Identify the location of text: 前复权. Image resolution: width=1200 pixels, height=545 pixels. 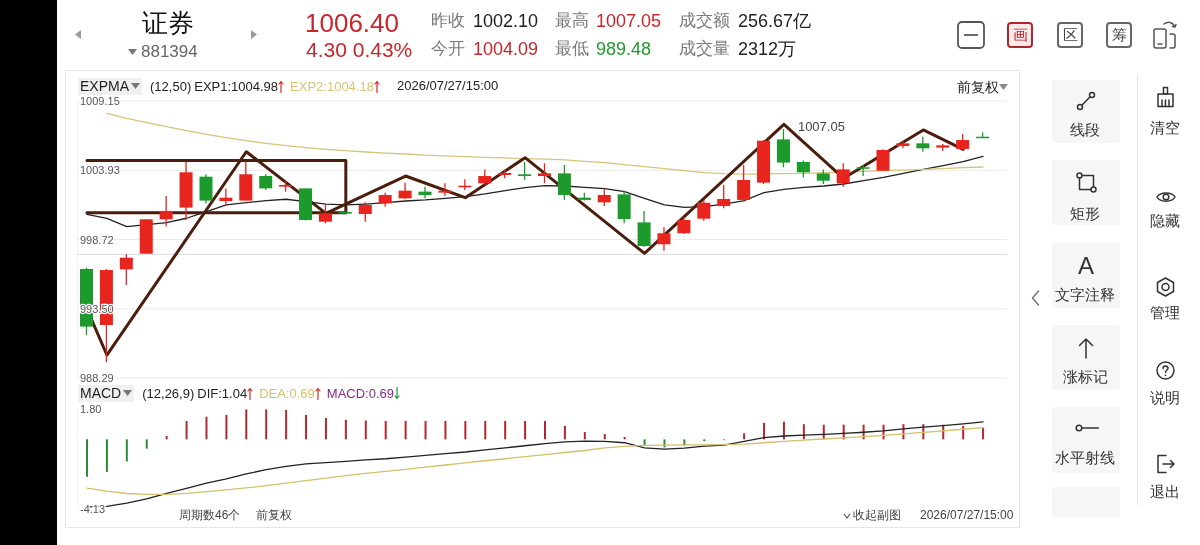
(978, 87).